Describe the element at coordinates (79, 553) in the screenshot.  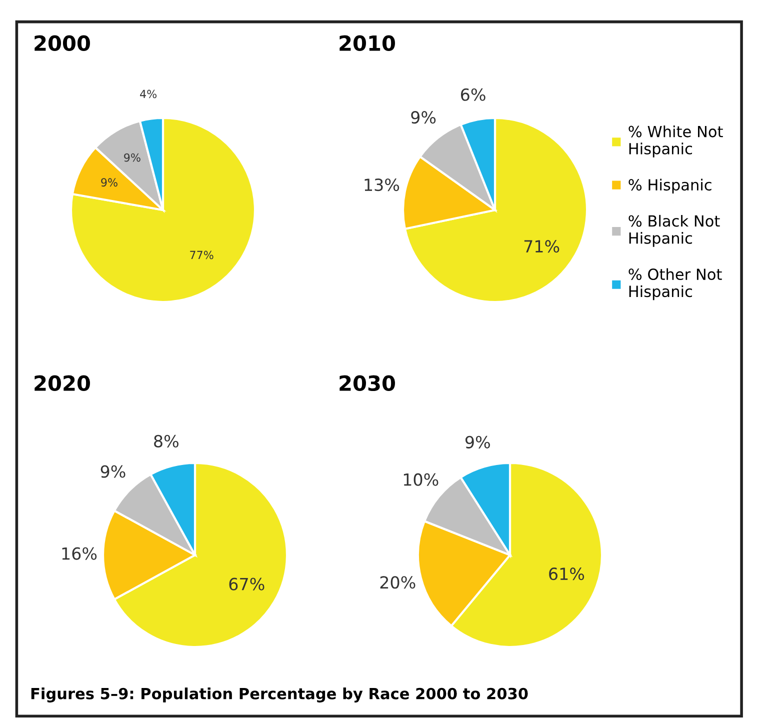
I see `data-label: 16%` at that location.